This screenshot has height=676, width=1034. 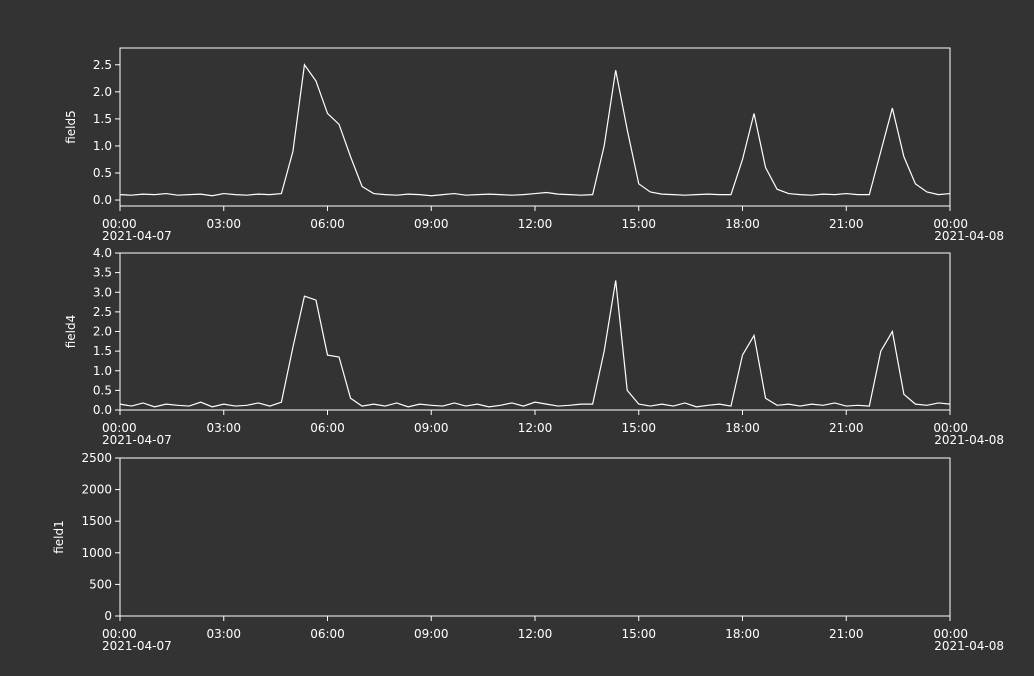 What do you see at coordinates (102, 273) in the screenshot?
I see `y-tick-label: 3.5` at bounding box center [102, 273].